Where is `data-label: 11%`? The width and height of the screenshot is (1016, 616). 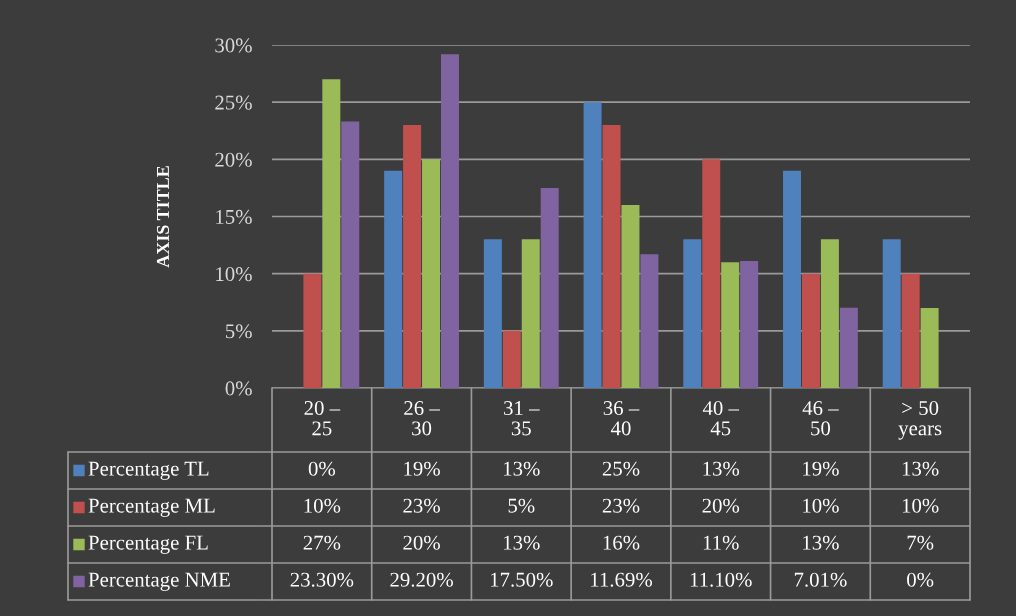 data-label: 11% is located at coordinates (721, 542).